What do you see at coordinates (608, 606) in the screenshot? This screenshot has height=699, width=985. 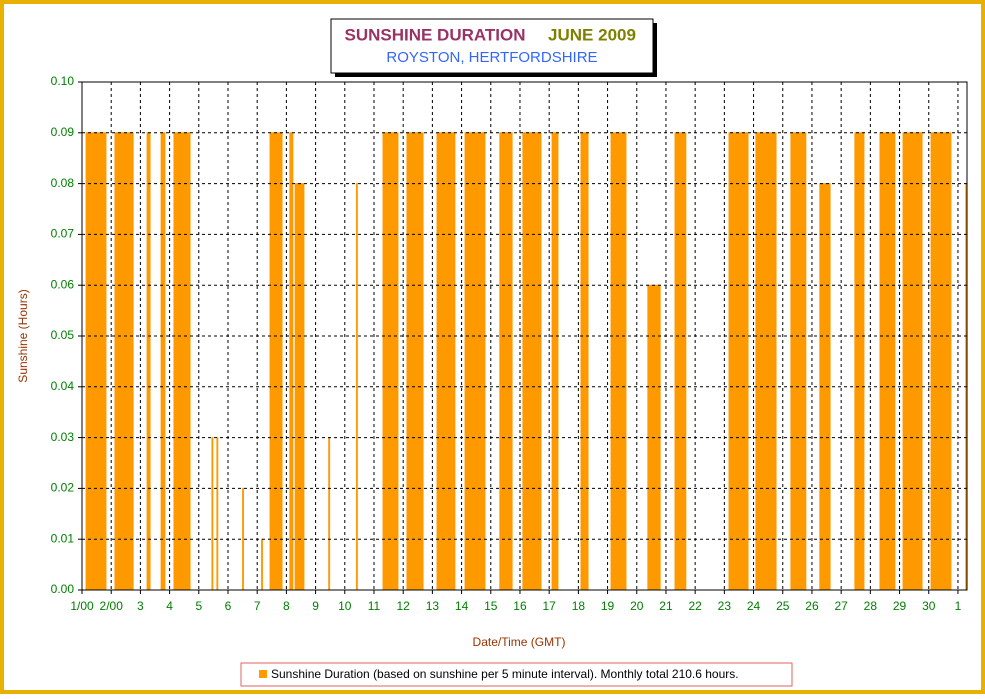 I see `x-tick-label: 19` at bounding box center [608, 606].